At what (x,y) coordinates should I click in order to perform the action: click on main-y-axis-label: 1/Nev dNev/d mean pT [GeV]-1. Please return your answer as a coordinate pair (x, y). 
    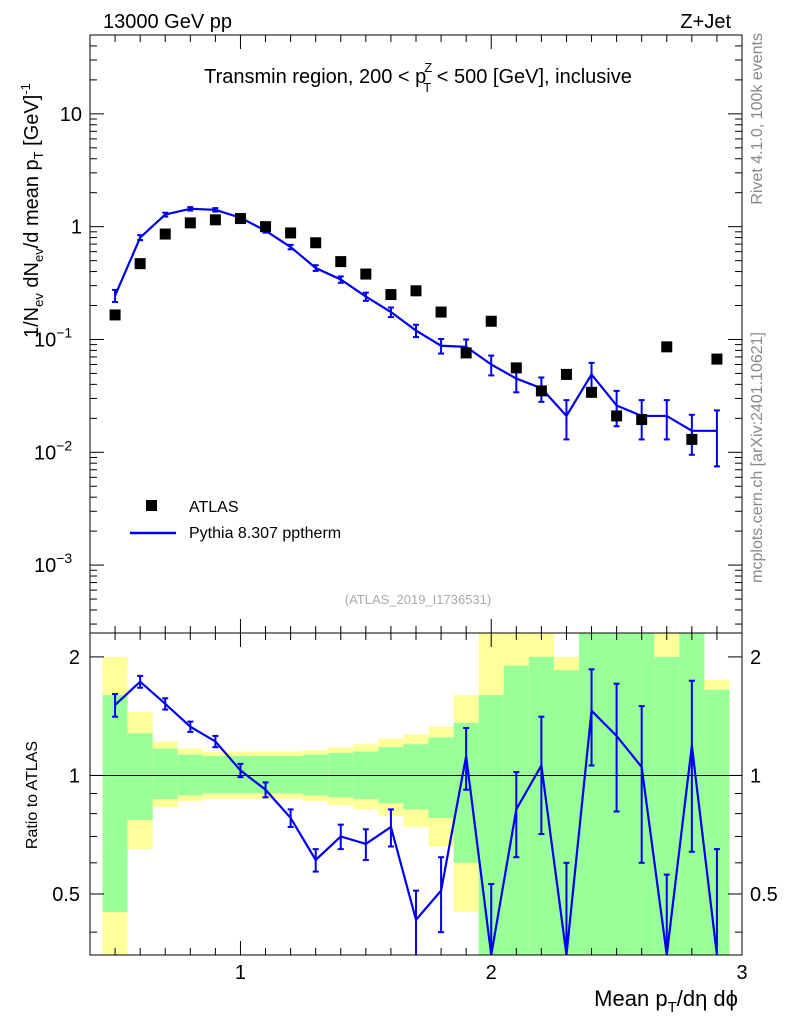
    Looking at the image, I should click on (32, 210).